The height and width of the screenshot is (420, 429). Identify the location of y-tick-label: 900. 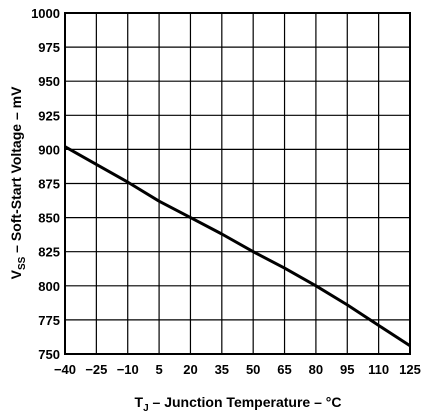
(49, 149).